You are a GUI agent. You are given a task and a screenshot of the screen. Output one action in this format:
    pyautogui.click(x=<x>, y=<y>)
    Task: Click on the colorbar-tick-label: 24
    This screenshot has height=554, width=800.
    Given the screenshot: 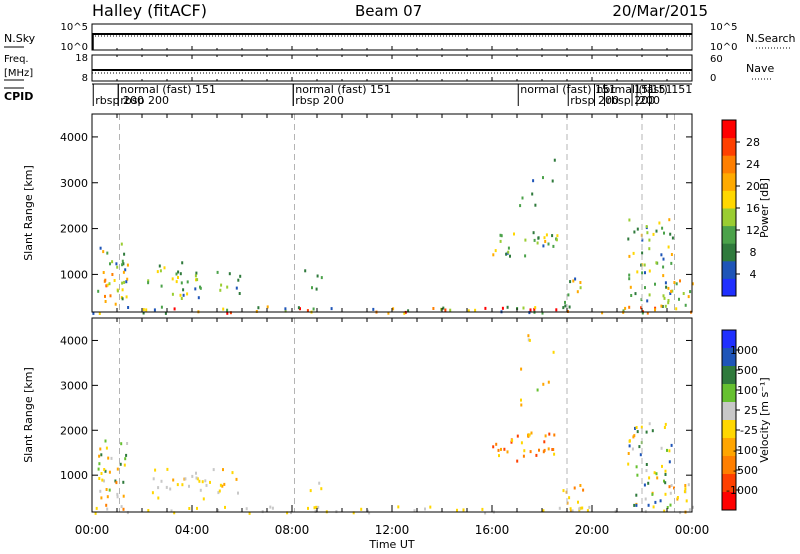 What is the action you would take?
    pyautogui.click(x=753, y=164)
    